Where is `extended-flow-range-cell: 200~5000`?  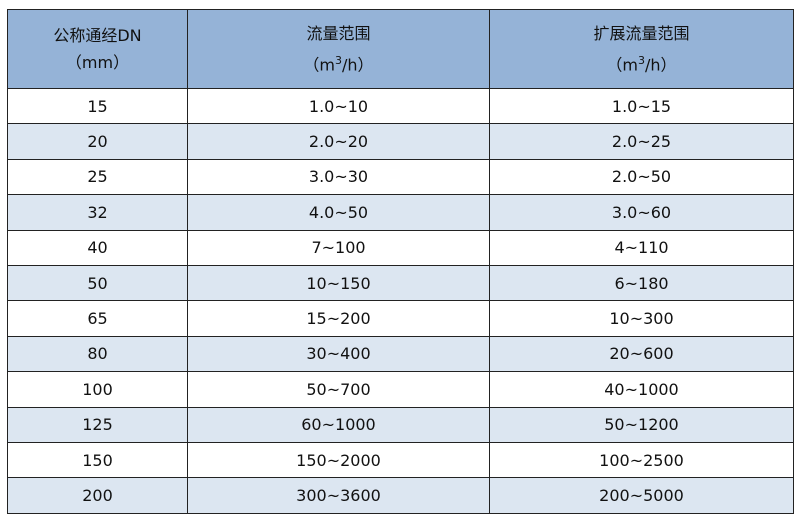
extended-flow-range-cell: 200~5000 is located at coordinates (641, 495).